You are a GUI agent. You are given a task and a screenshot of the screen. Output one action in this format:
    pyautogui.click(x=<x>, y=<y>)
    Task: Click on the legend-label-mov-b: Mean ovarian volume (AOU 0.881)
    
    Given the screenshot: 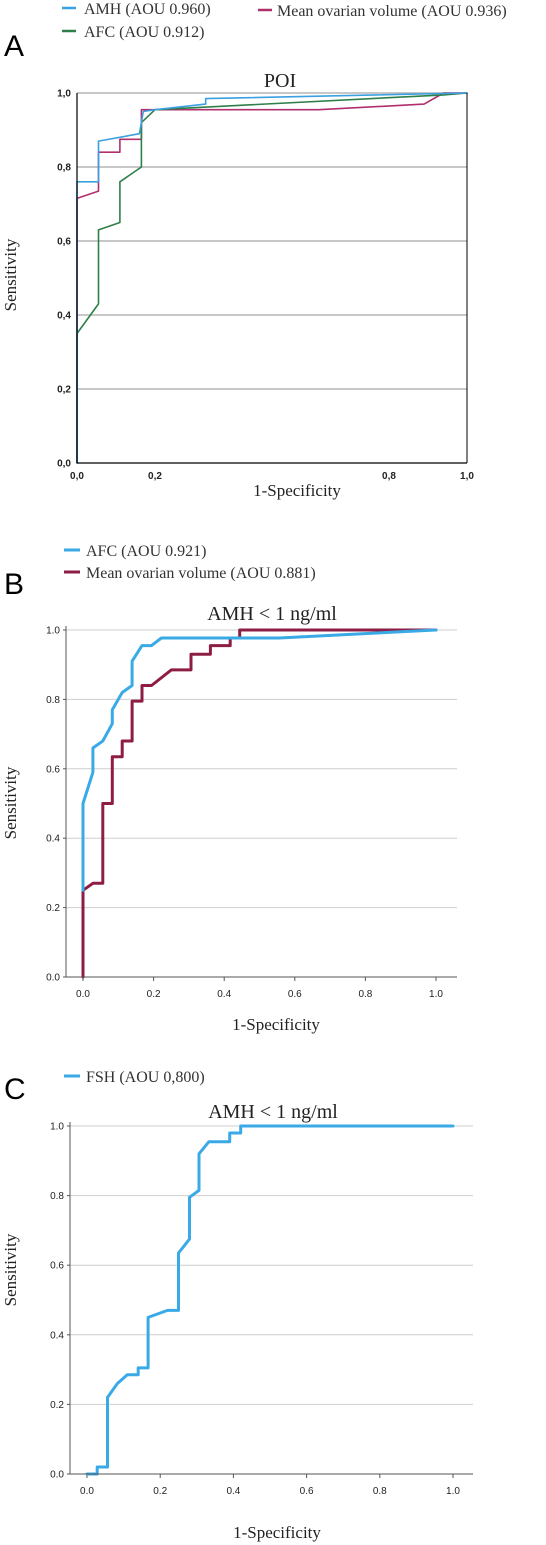 What is the action you would take?
    pyautogui.click(x=201, y=573)
    